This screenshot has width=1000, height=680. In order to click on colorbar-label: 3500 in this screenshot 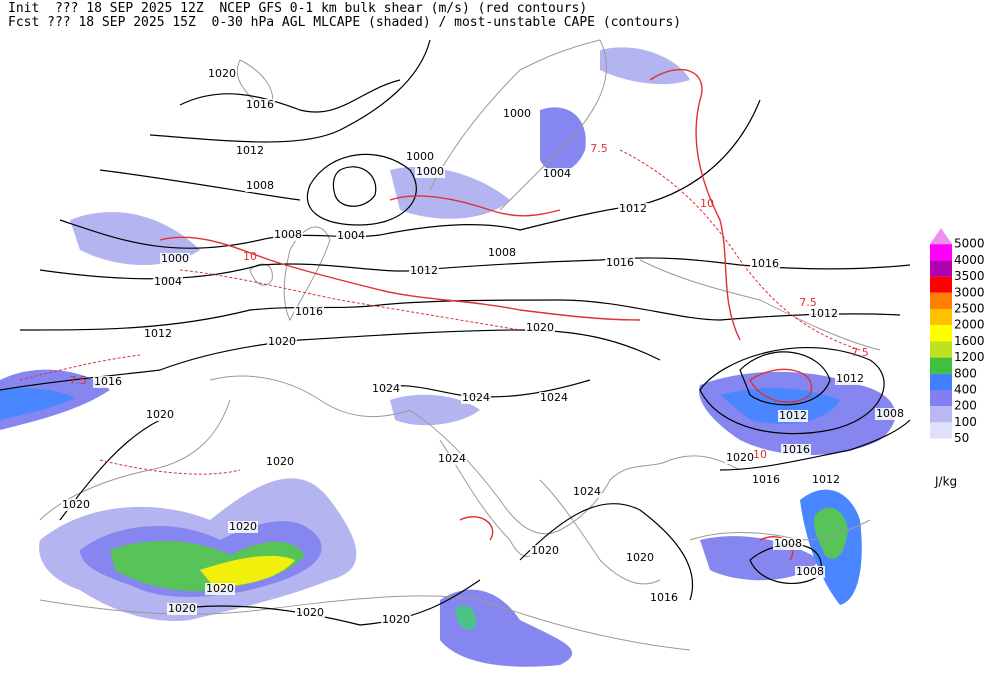, I will do `click(969, 276)`.